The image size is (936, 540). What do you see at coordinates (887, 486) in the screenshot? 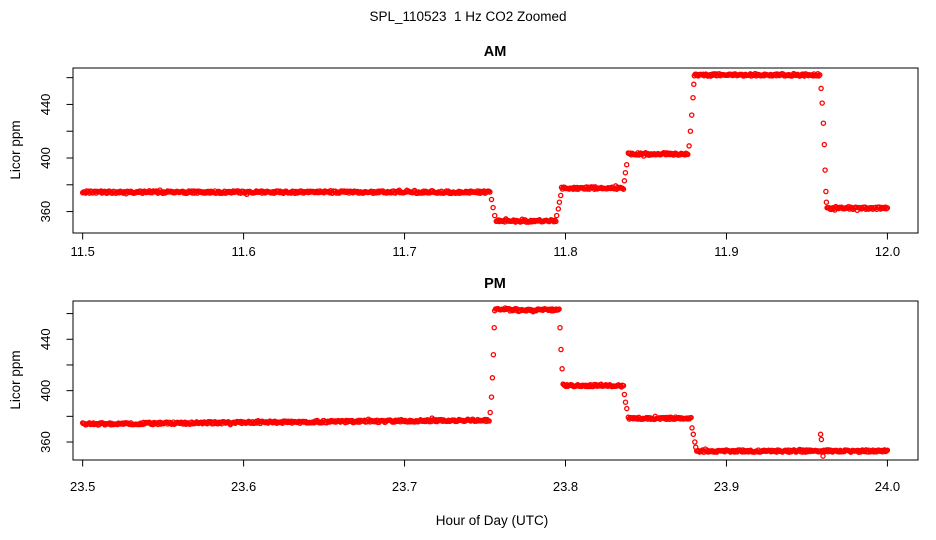
I see `x-tick-label: 24.0` at bounding box center [887, 486].